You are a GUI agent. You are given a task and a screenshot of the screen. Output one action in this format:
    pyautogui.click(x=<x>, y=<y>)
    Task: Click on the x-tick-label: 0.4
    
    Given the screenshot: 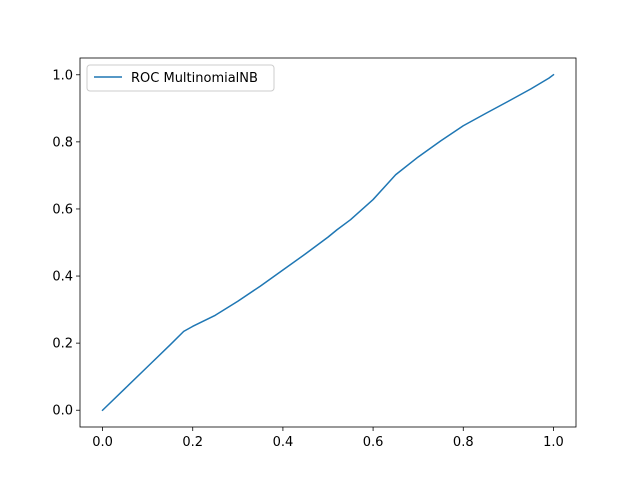 What is the action you would take?
    pyautogui.click(x=283, y=442)
    